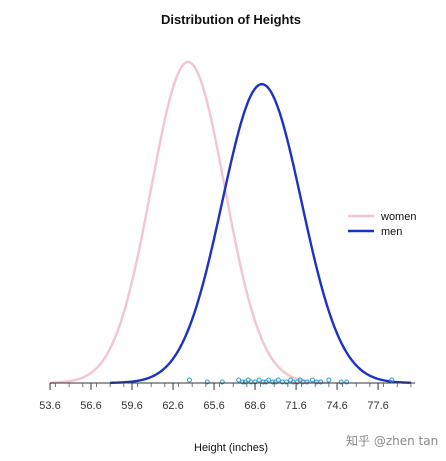 The height and width of the screenshot is (461, 446). What do you see at coordinates (49, 406) in the screenshot?
I see `x-tick-label: 53.6` at bounding box center [49, 406].